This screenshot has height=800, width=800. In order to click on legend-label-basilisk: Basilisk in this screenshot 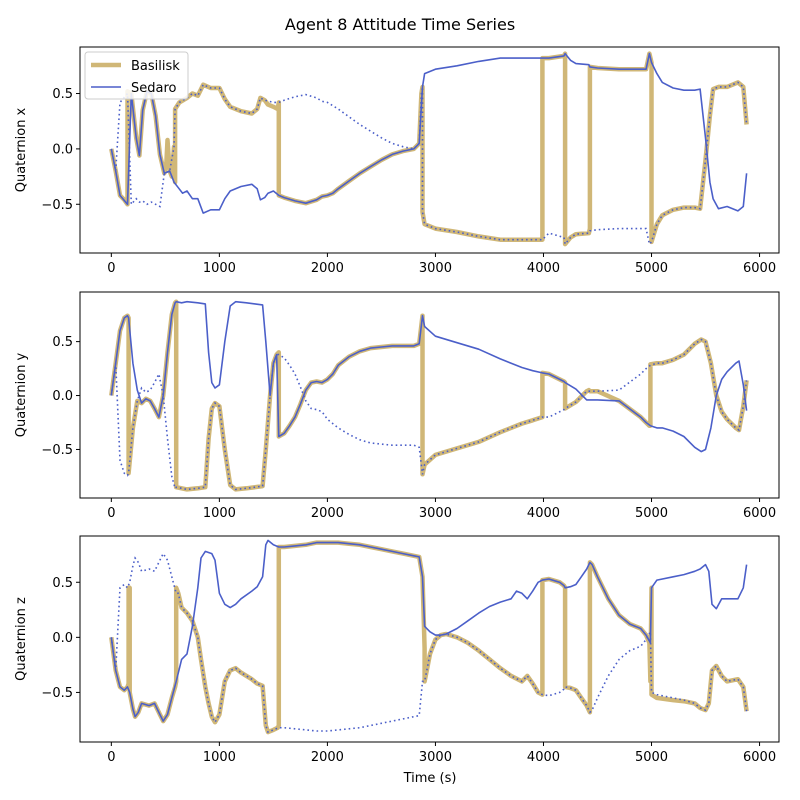, I will do `click(155, 66)`.